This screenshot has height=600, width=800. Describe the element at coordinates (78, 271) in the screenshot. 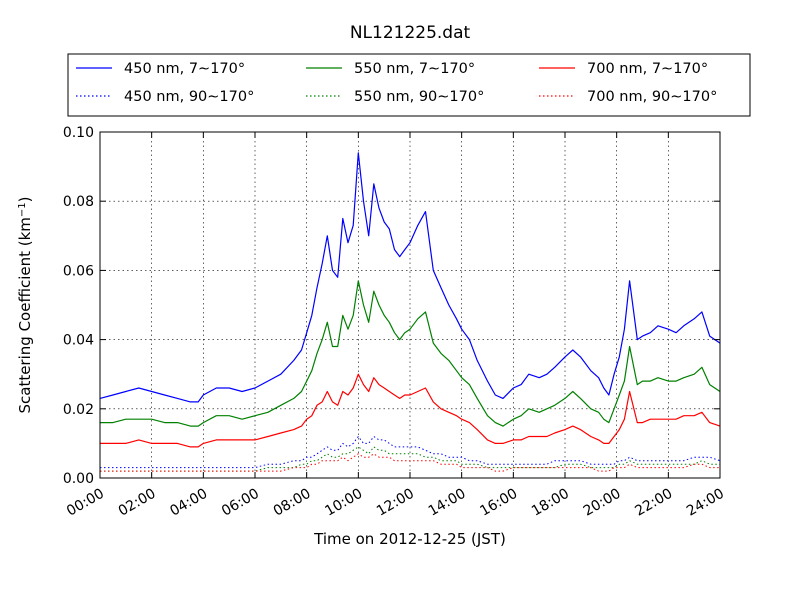

I see `y-tick-label: 0.06` at that location.